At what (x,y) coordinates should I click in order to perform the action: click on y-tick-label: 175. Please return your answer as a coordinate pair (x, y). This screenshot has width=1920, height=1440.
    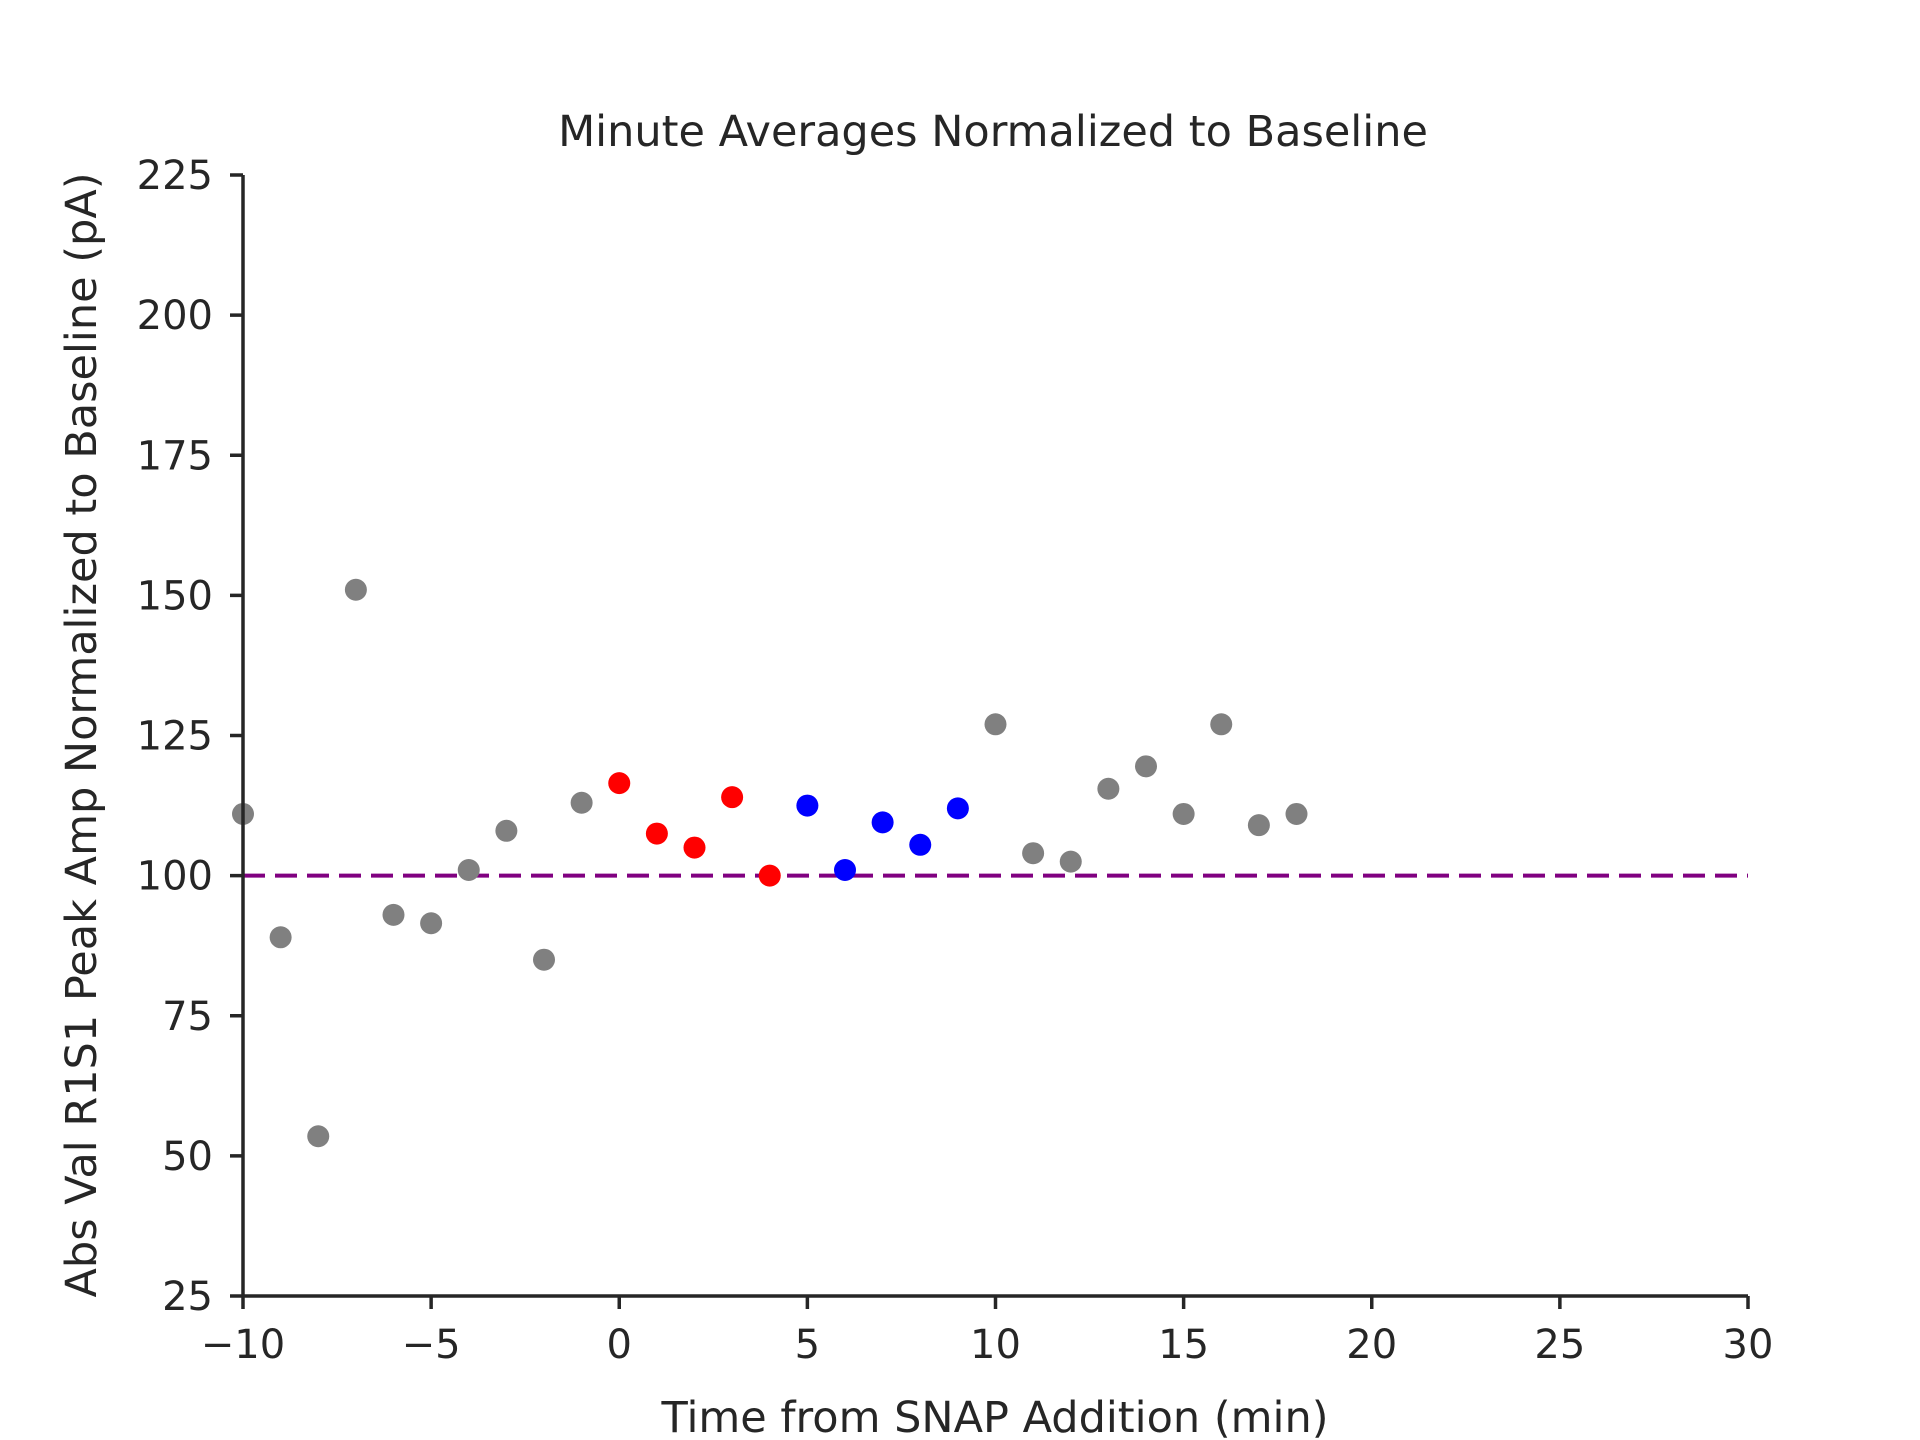
    Looking at the image, I should click on (175, 456).